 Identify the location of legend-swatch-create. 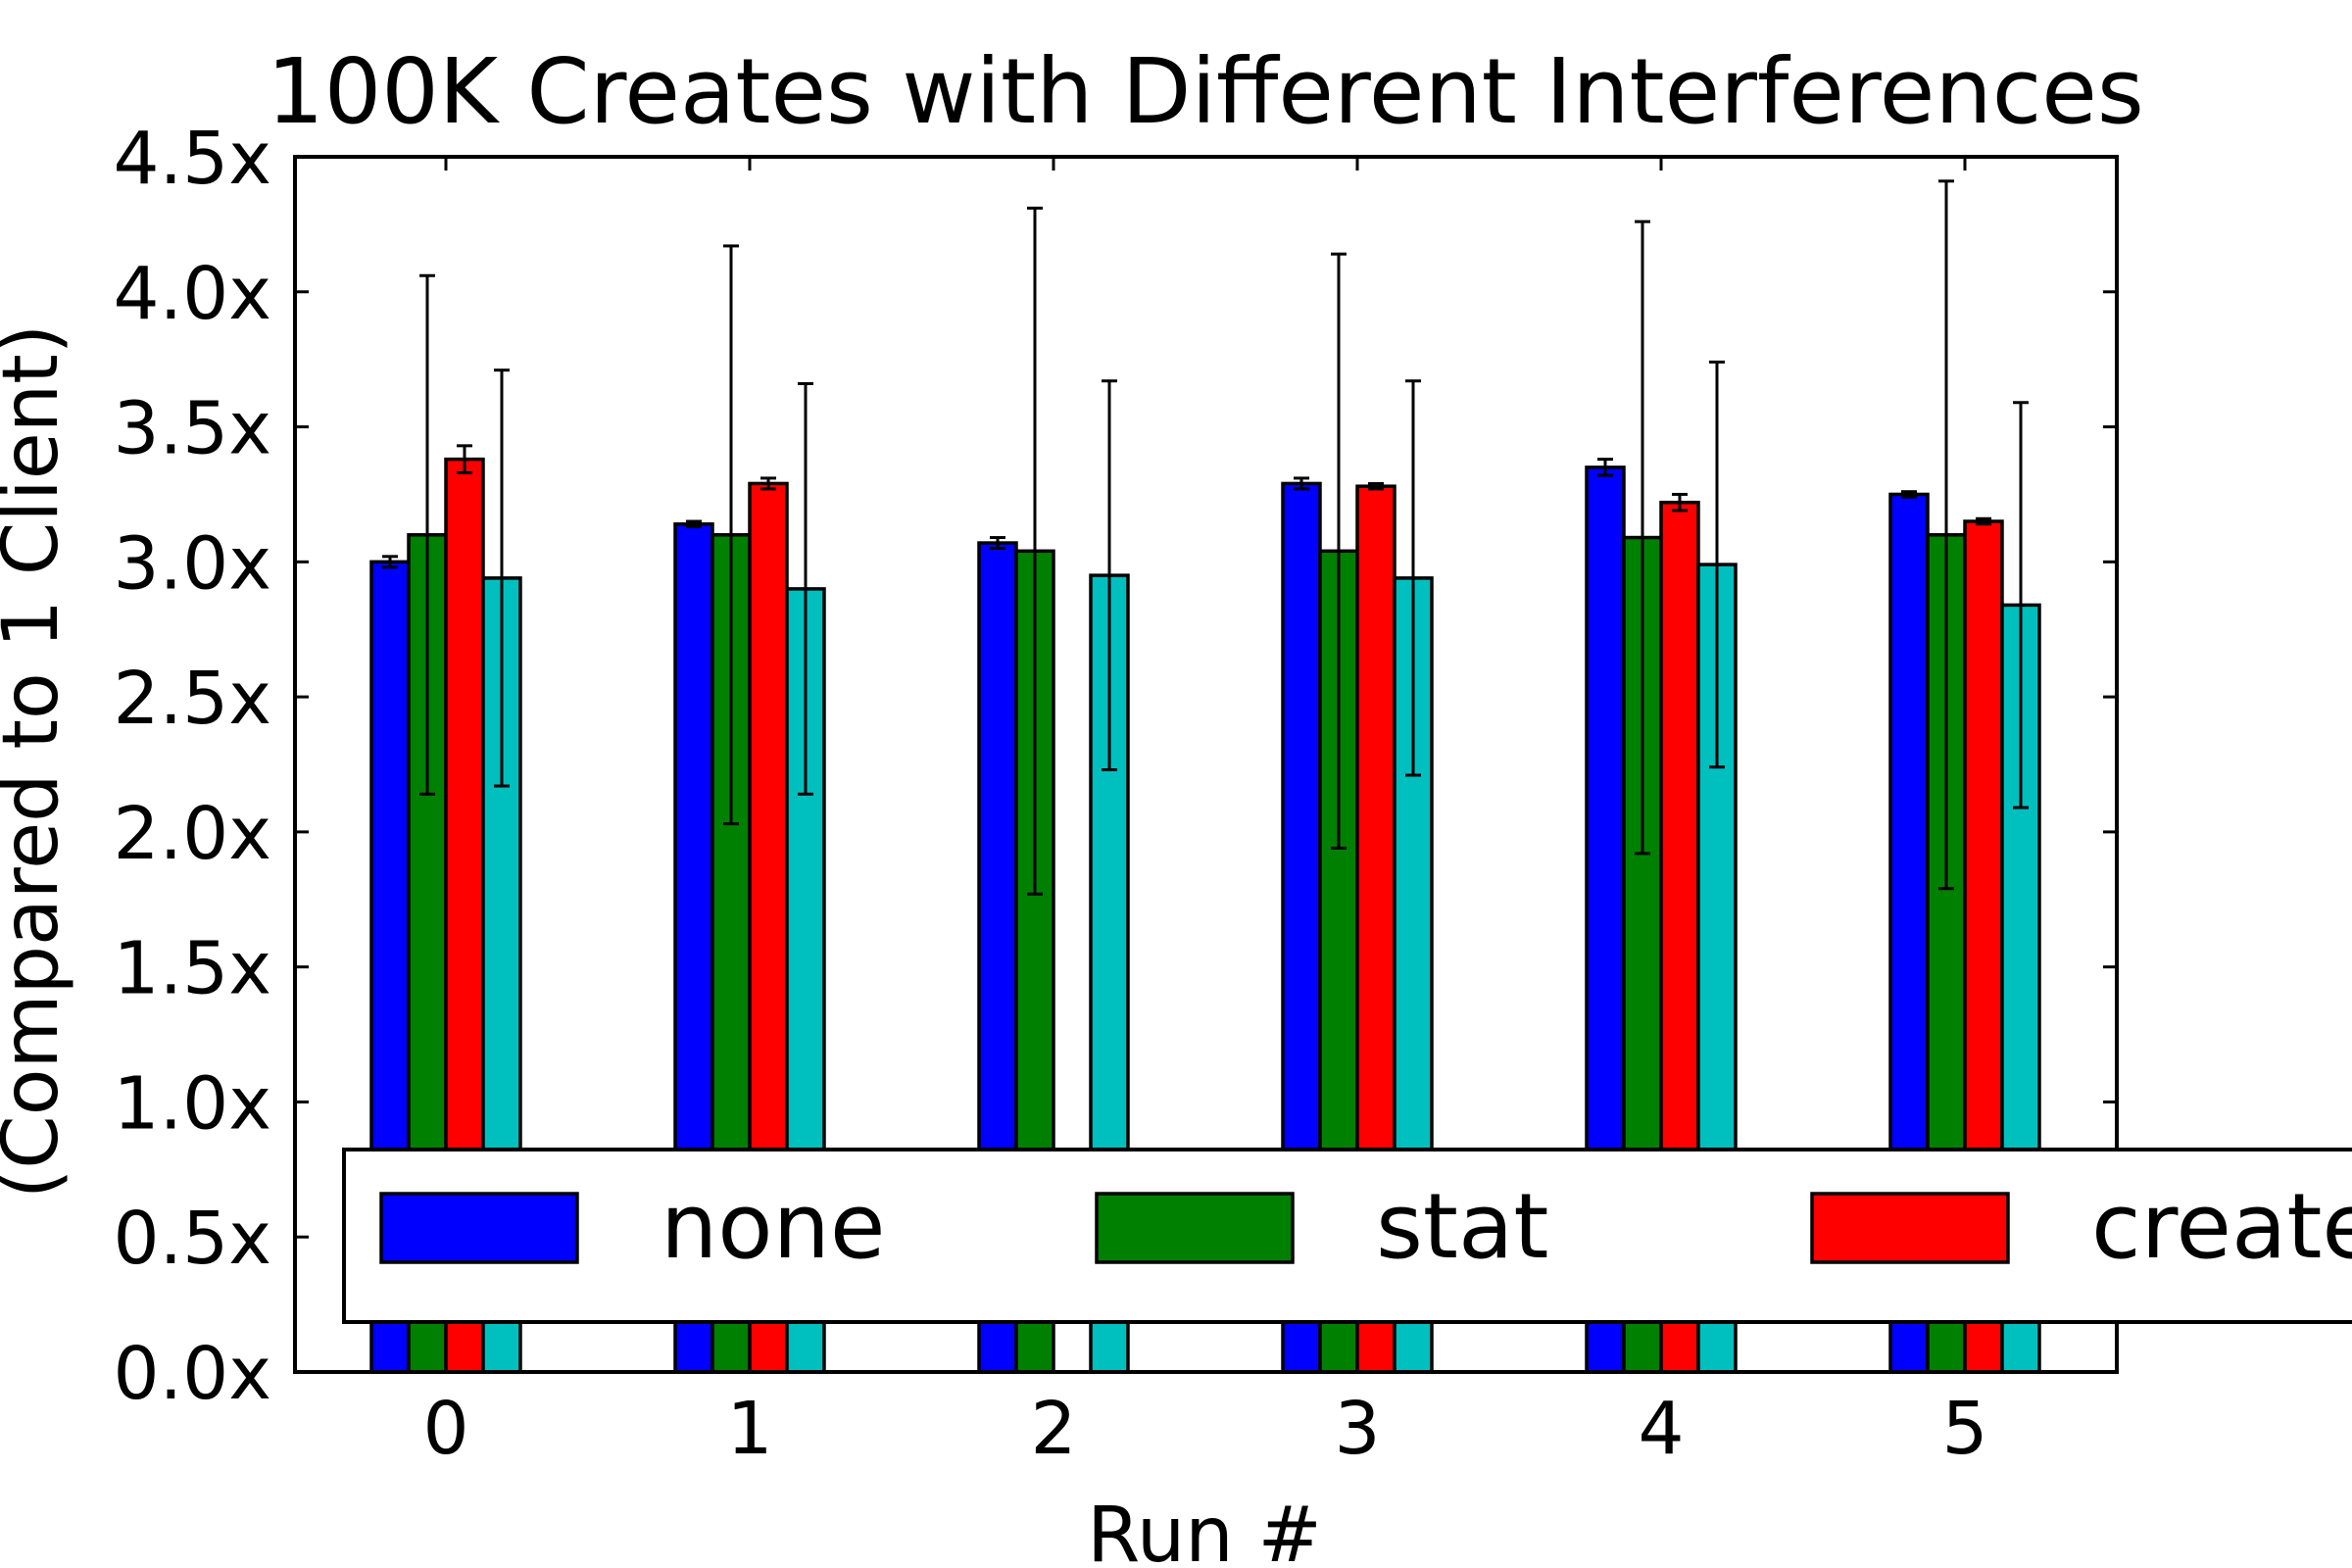
(1910, 1228).